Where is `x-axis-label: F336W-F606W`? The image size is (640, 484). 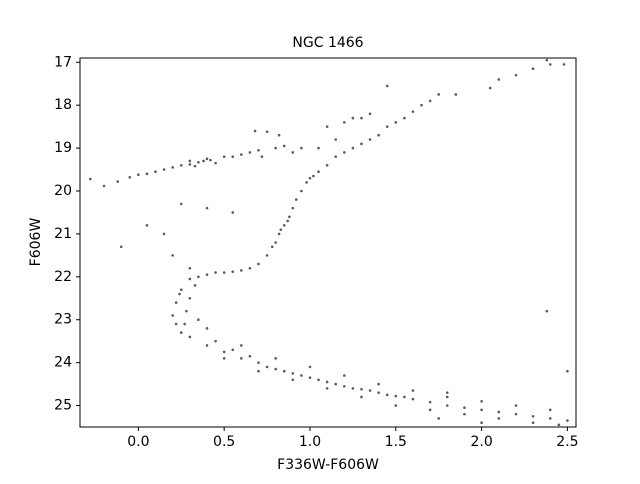
x-axis-label: F336W-F606W is located at coordinates (328, 465).